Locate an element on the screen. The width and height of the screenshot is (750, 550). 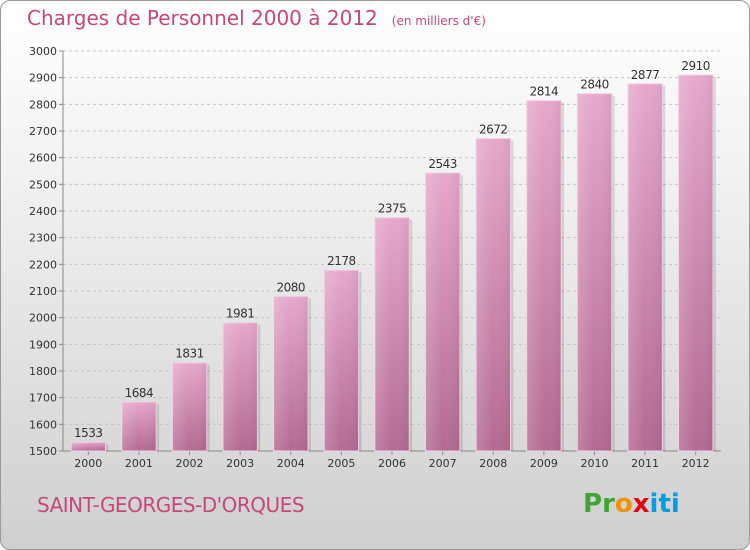
bar-2009 is located at coordinates (545, 276).